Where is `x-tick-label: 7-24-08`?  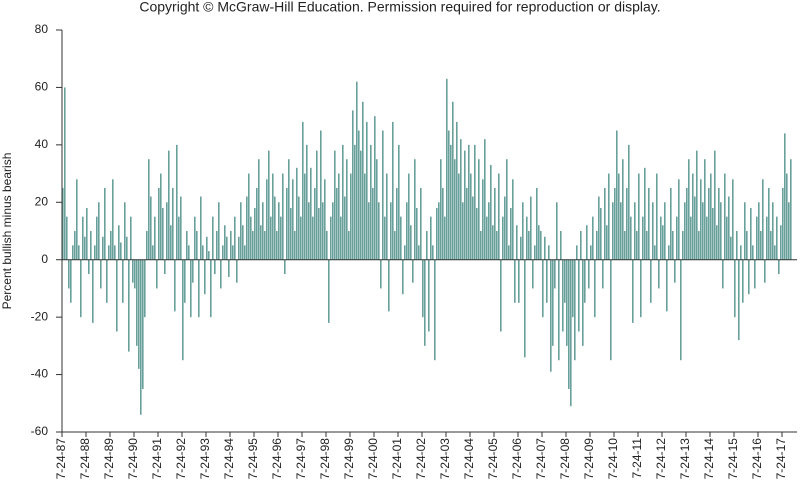
x-tick-label: 7-24-08 is located at coordinates (565, 459).